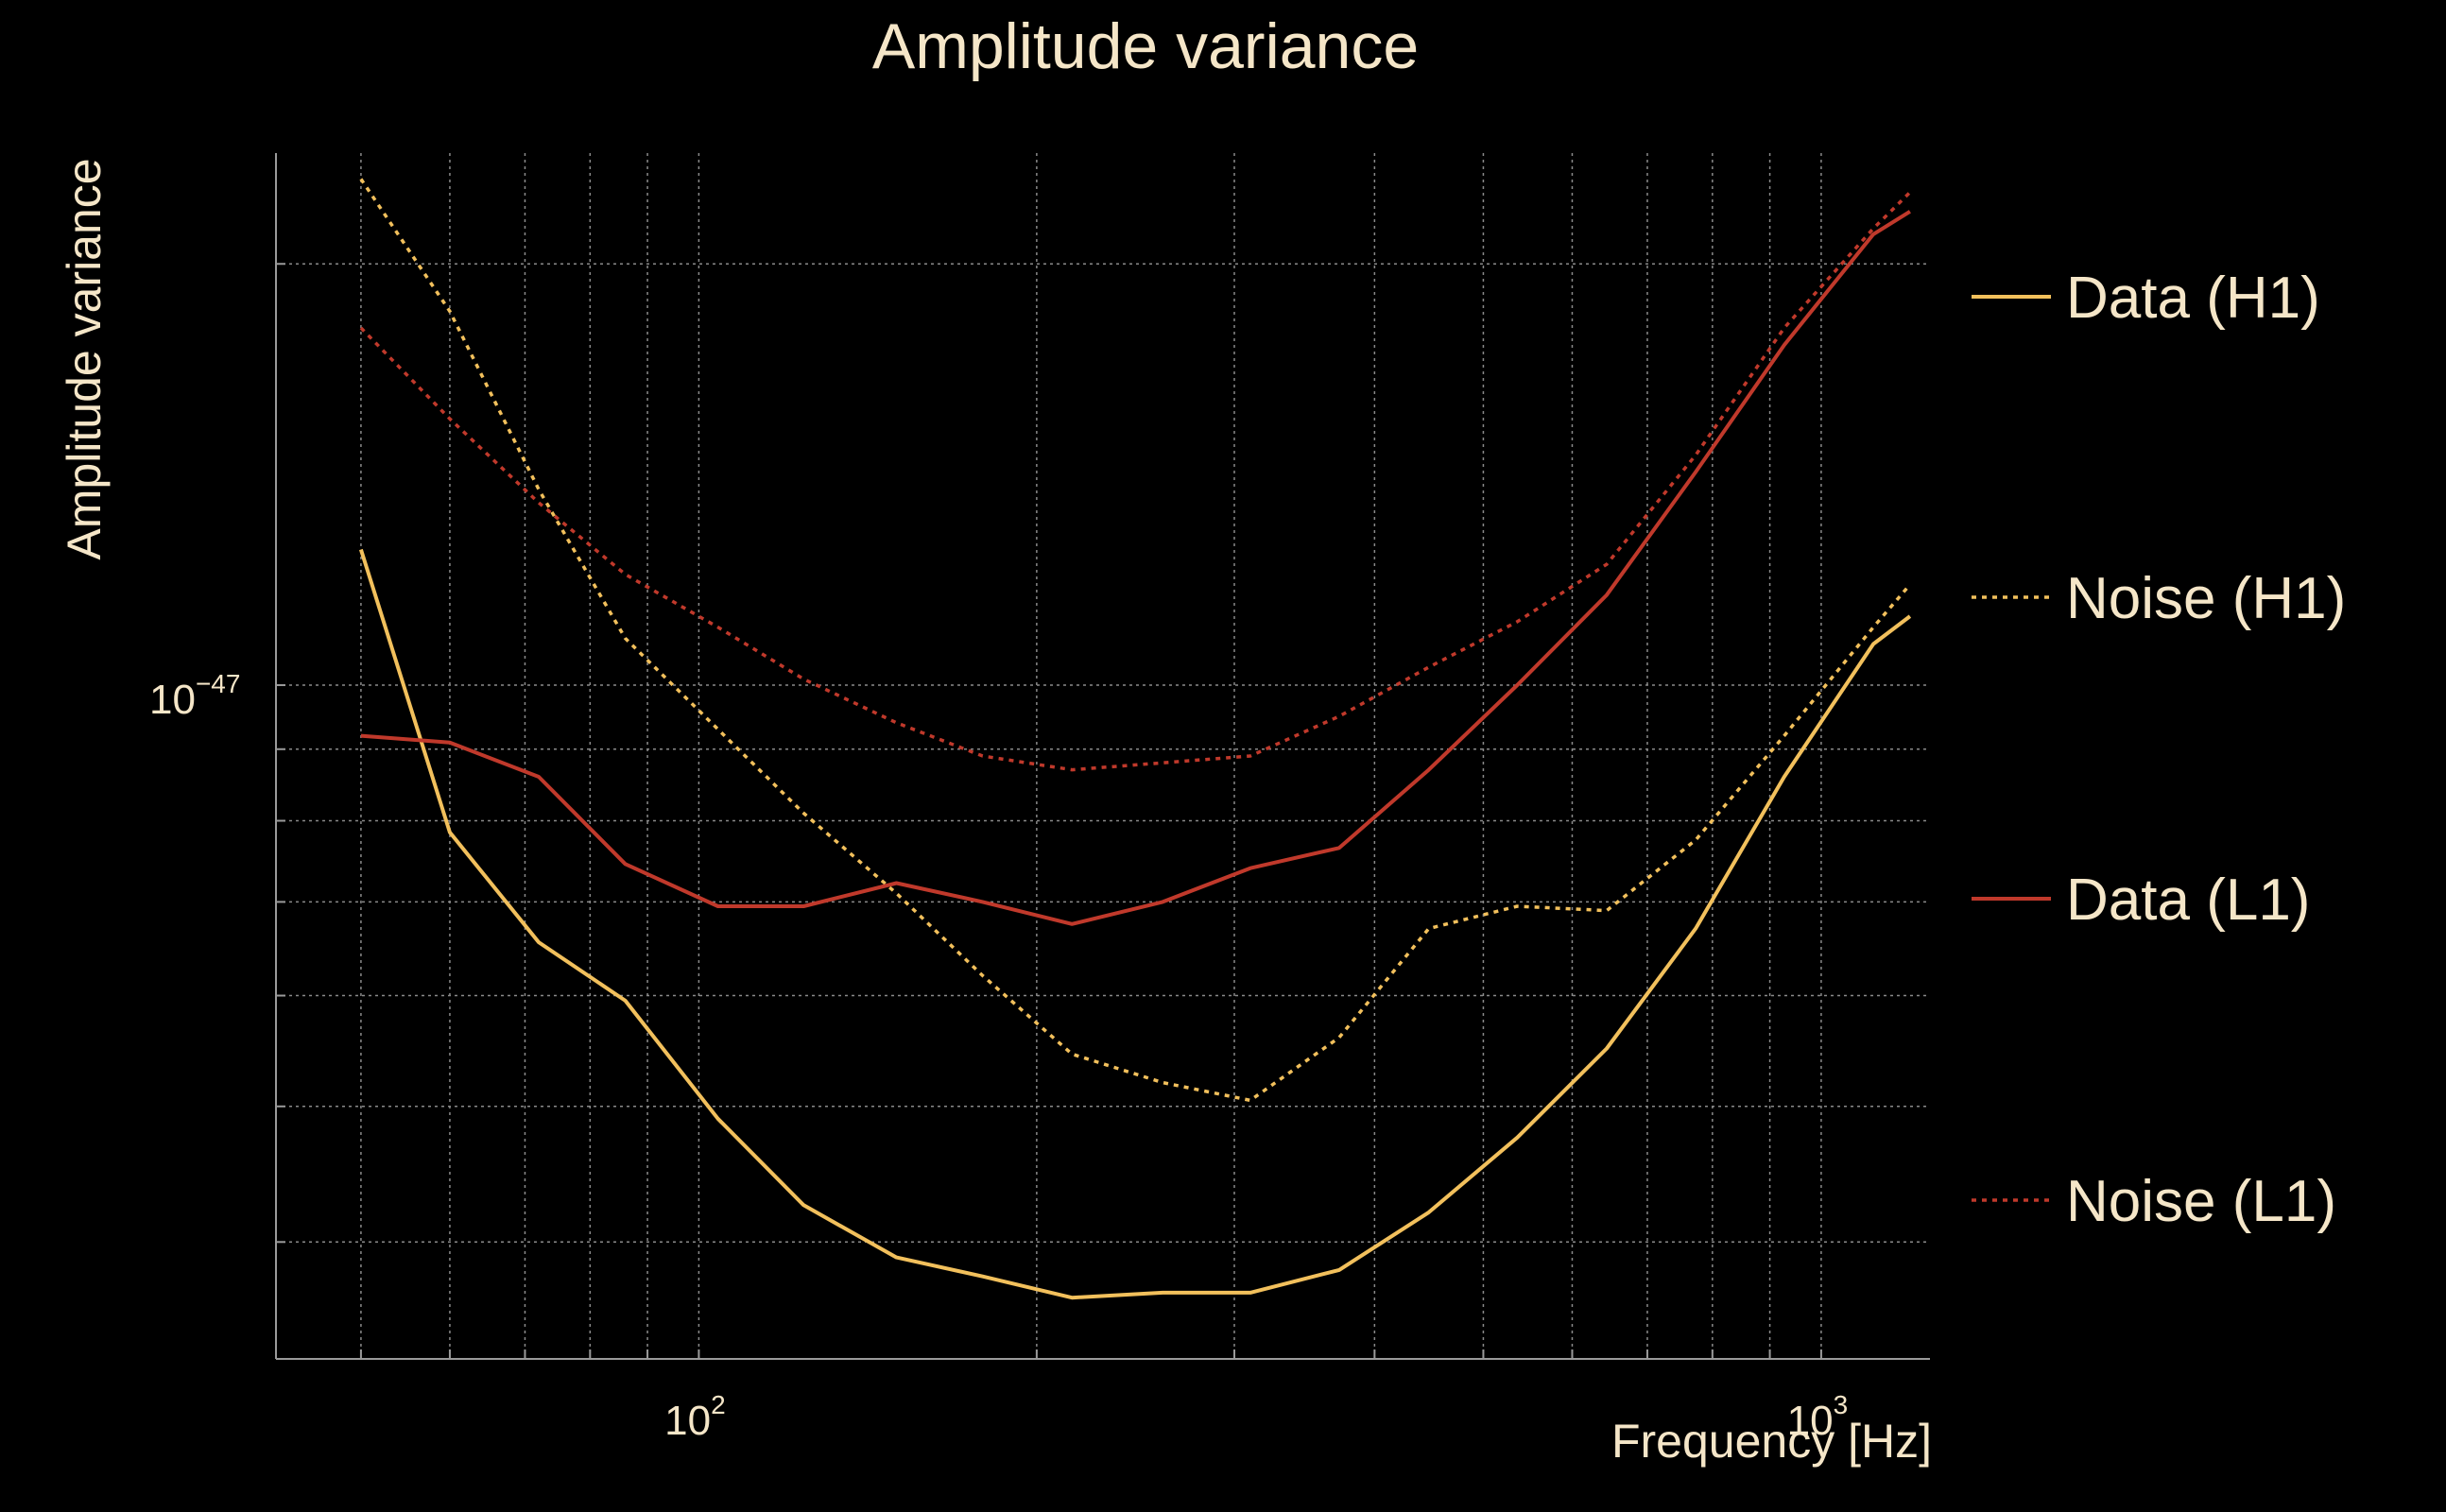  What do you see at coordinates (1145, 46) in the screenshot?
I see `chart-title: Amplitude variance` at bounding box center [1145, 46].